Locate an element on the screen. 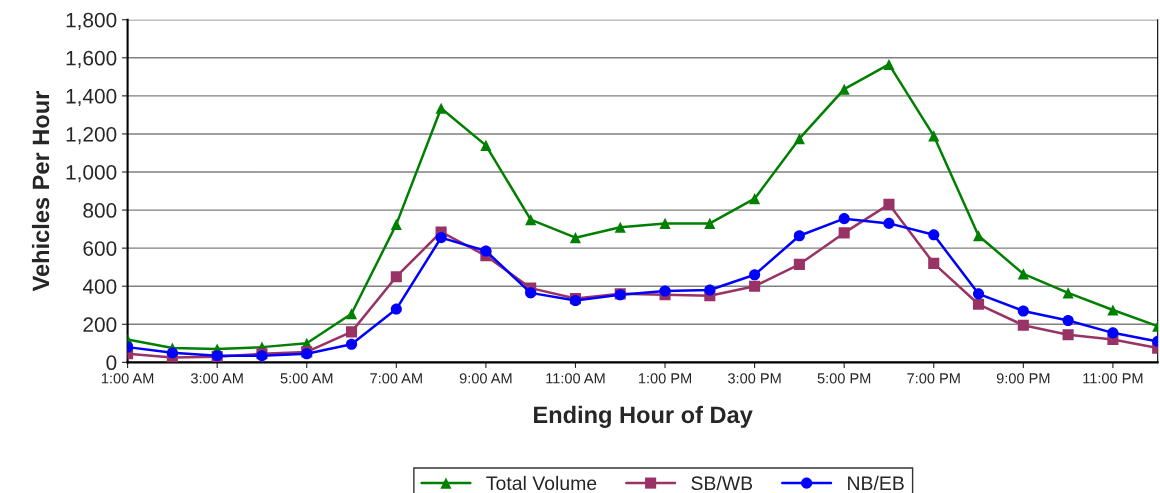 The height and width of the screenshot is (493, 1160). y-tick-label: 1,600 is located at coordinates (91, 59).